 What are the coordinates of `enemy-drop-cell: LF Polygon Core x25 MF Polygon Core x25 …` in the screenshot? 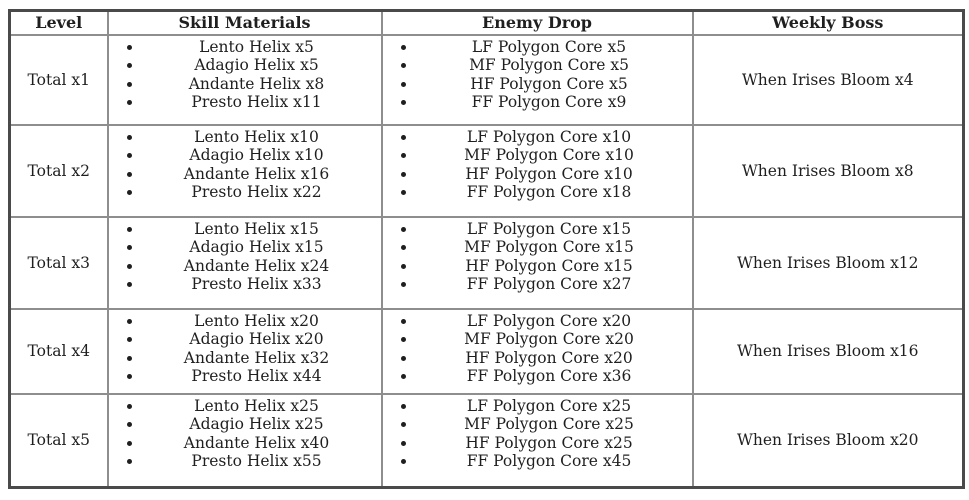 It's located at (537, 440).